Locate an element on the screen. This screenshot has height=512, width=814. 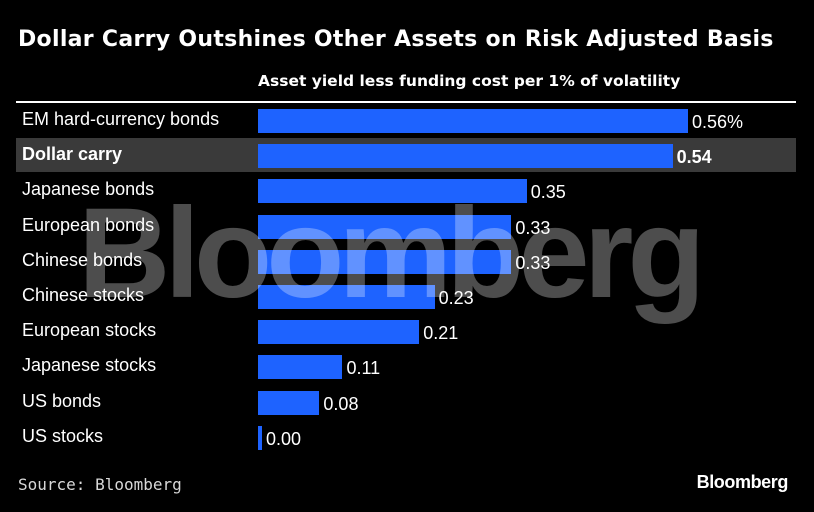
bar-row: Chinese bonds 0.33 is located at coordinates (406, 261).